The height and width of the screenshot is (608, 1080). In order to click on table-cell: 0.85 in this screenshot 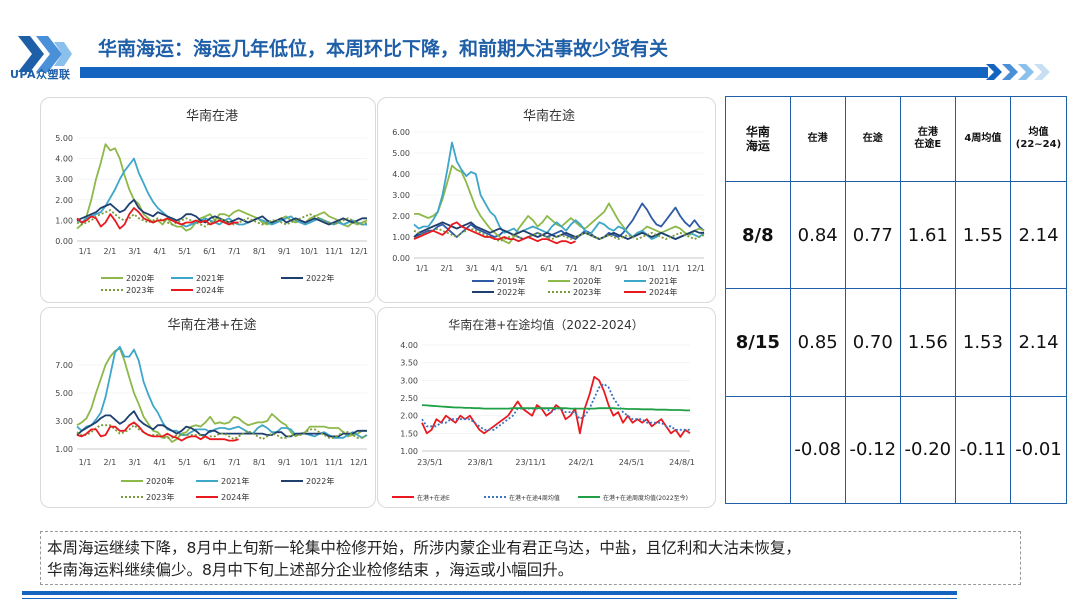, I will do `click(817, 342)`.